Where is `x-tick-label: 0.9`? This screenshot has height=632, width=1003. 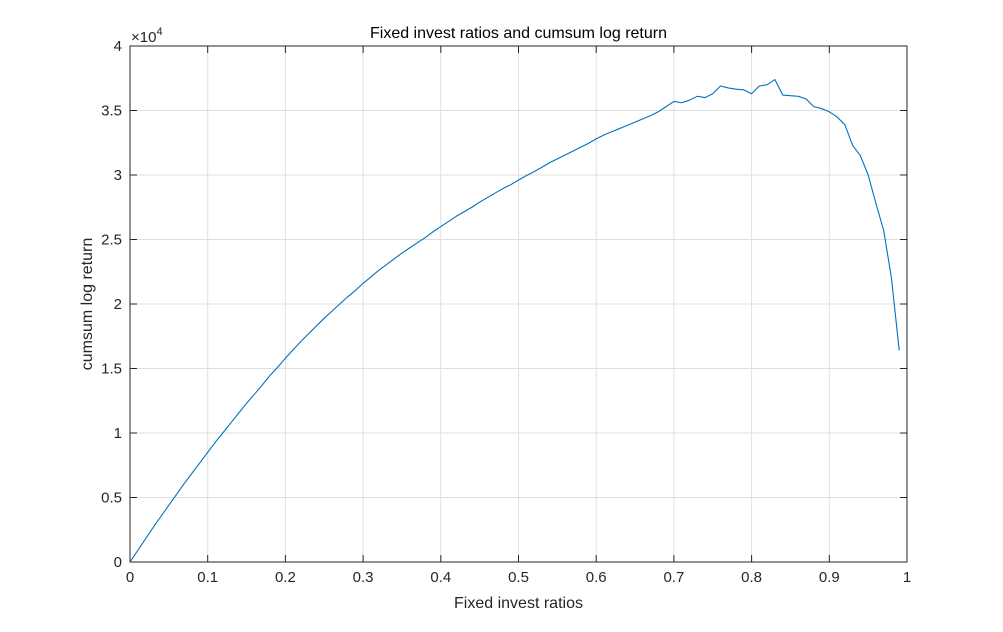
x-tick-label: 0.9 is located at coordinates (829, 577).